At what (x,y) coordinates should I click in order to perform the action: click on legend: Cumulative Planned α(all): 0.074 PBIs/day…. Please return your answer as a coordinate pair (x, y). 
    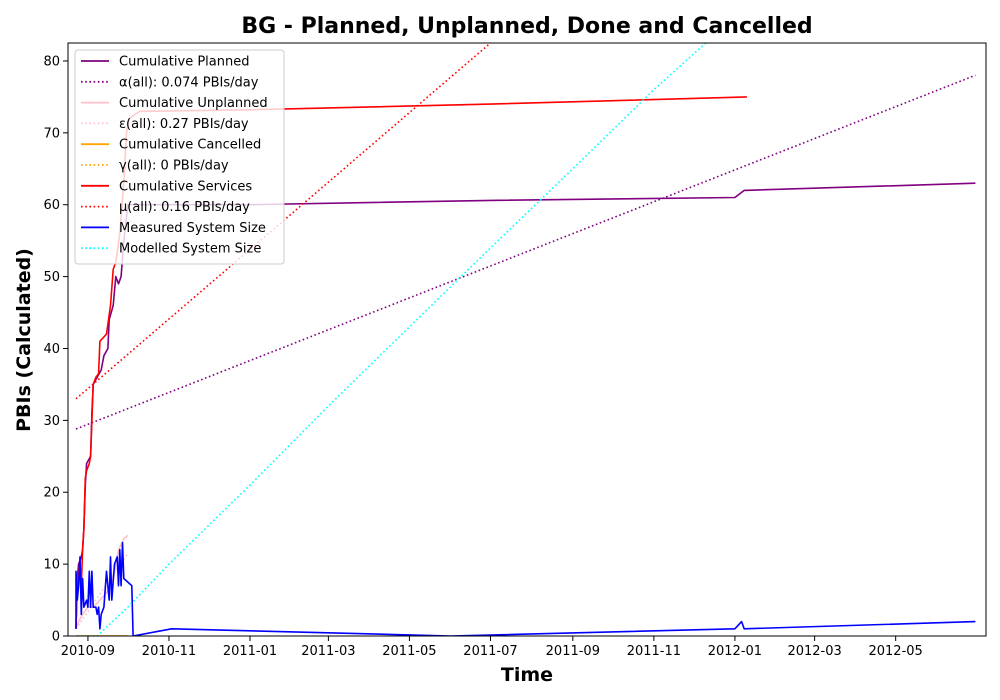
    Looking at the image, I should click on (179, 157).